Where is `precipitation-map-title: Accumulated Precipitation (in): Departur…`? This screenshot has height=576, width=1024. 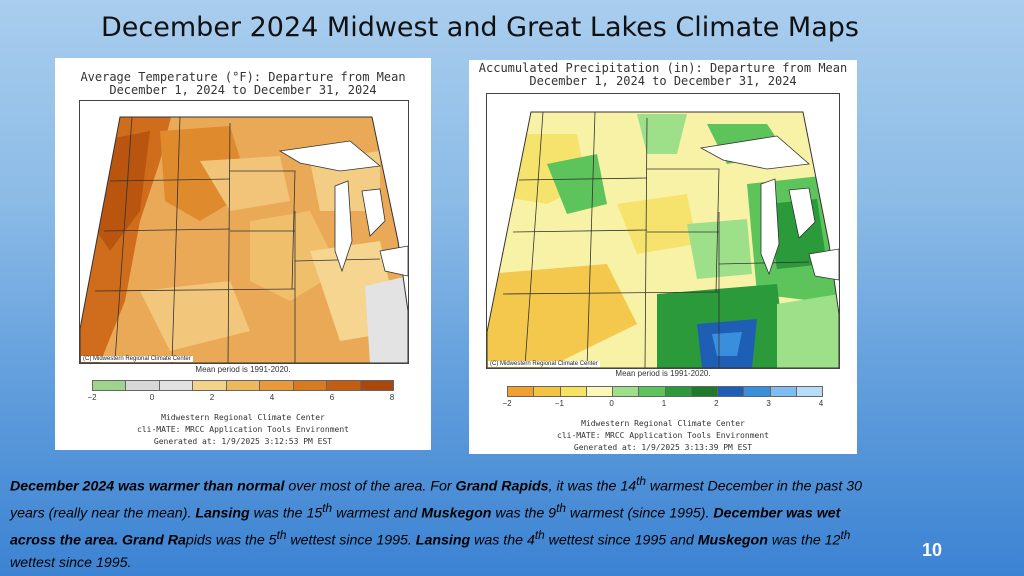
precipitation-map-title: Accumulated Precipitation (in): Departur… is located at coordinates (663, 68).